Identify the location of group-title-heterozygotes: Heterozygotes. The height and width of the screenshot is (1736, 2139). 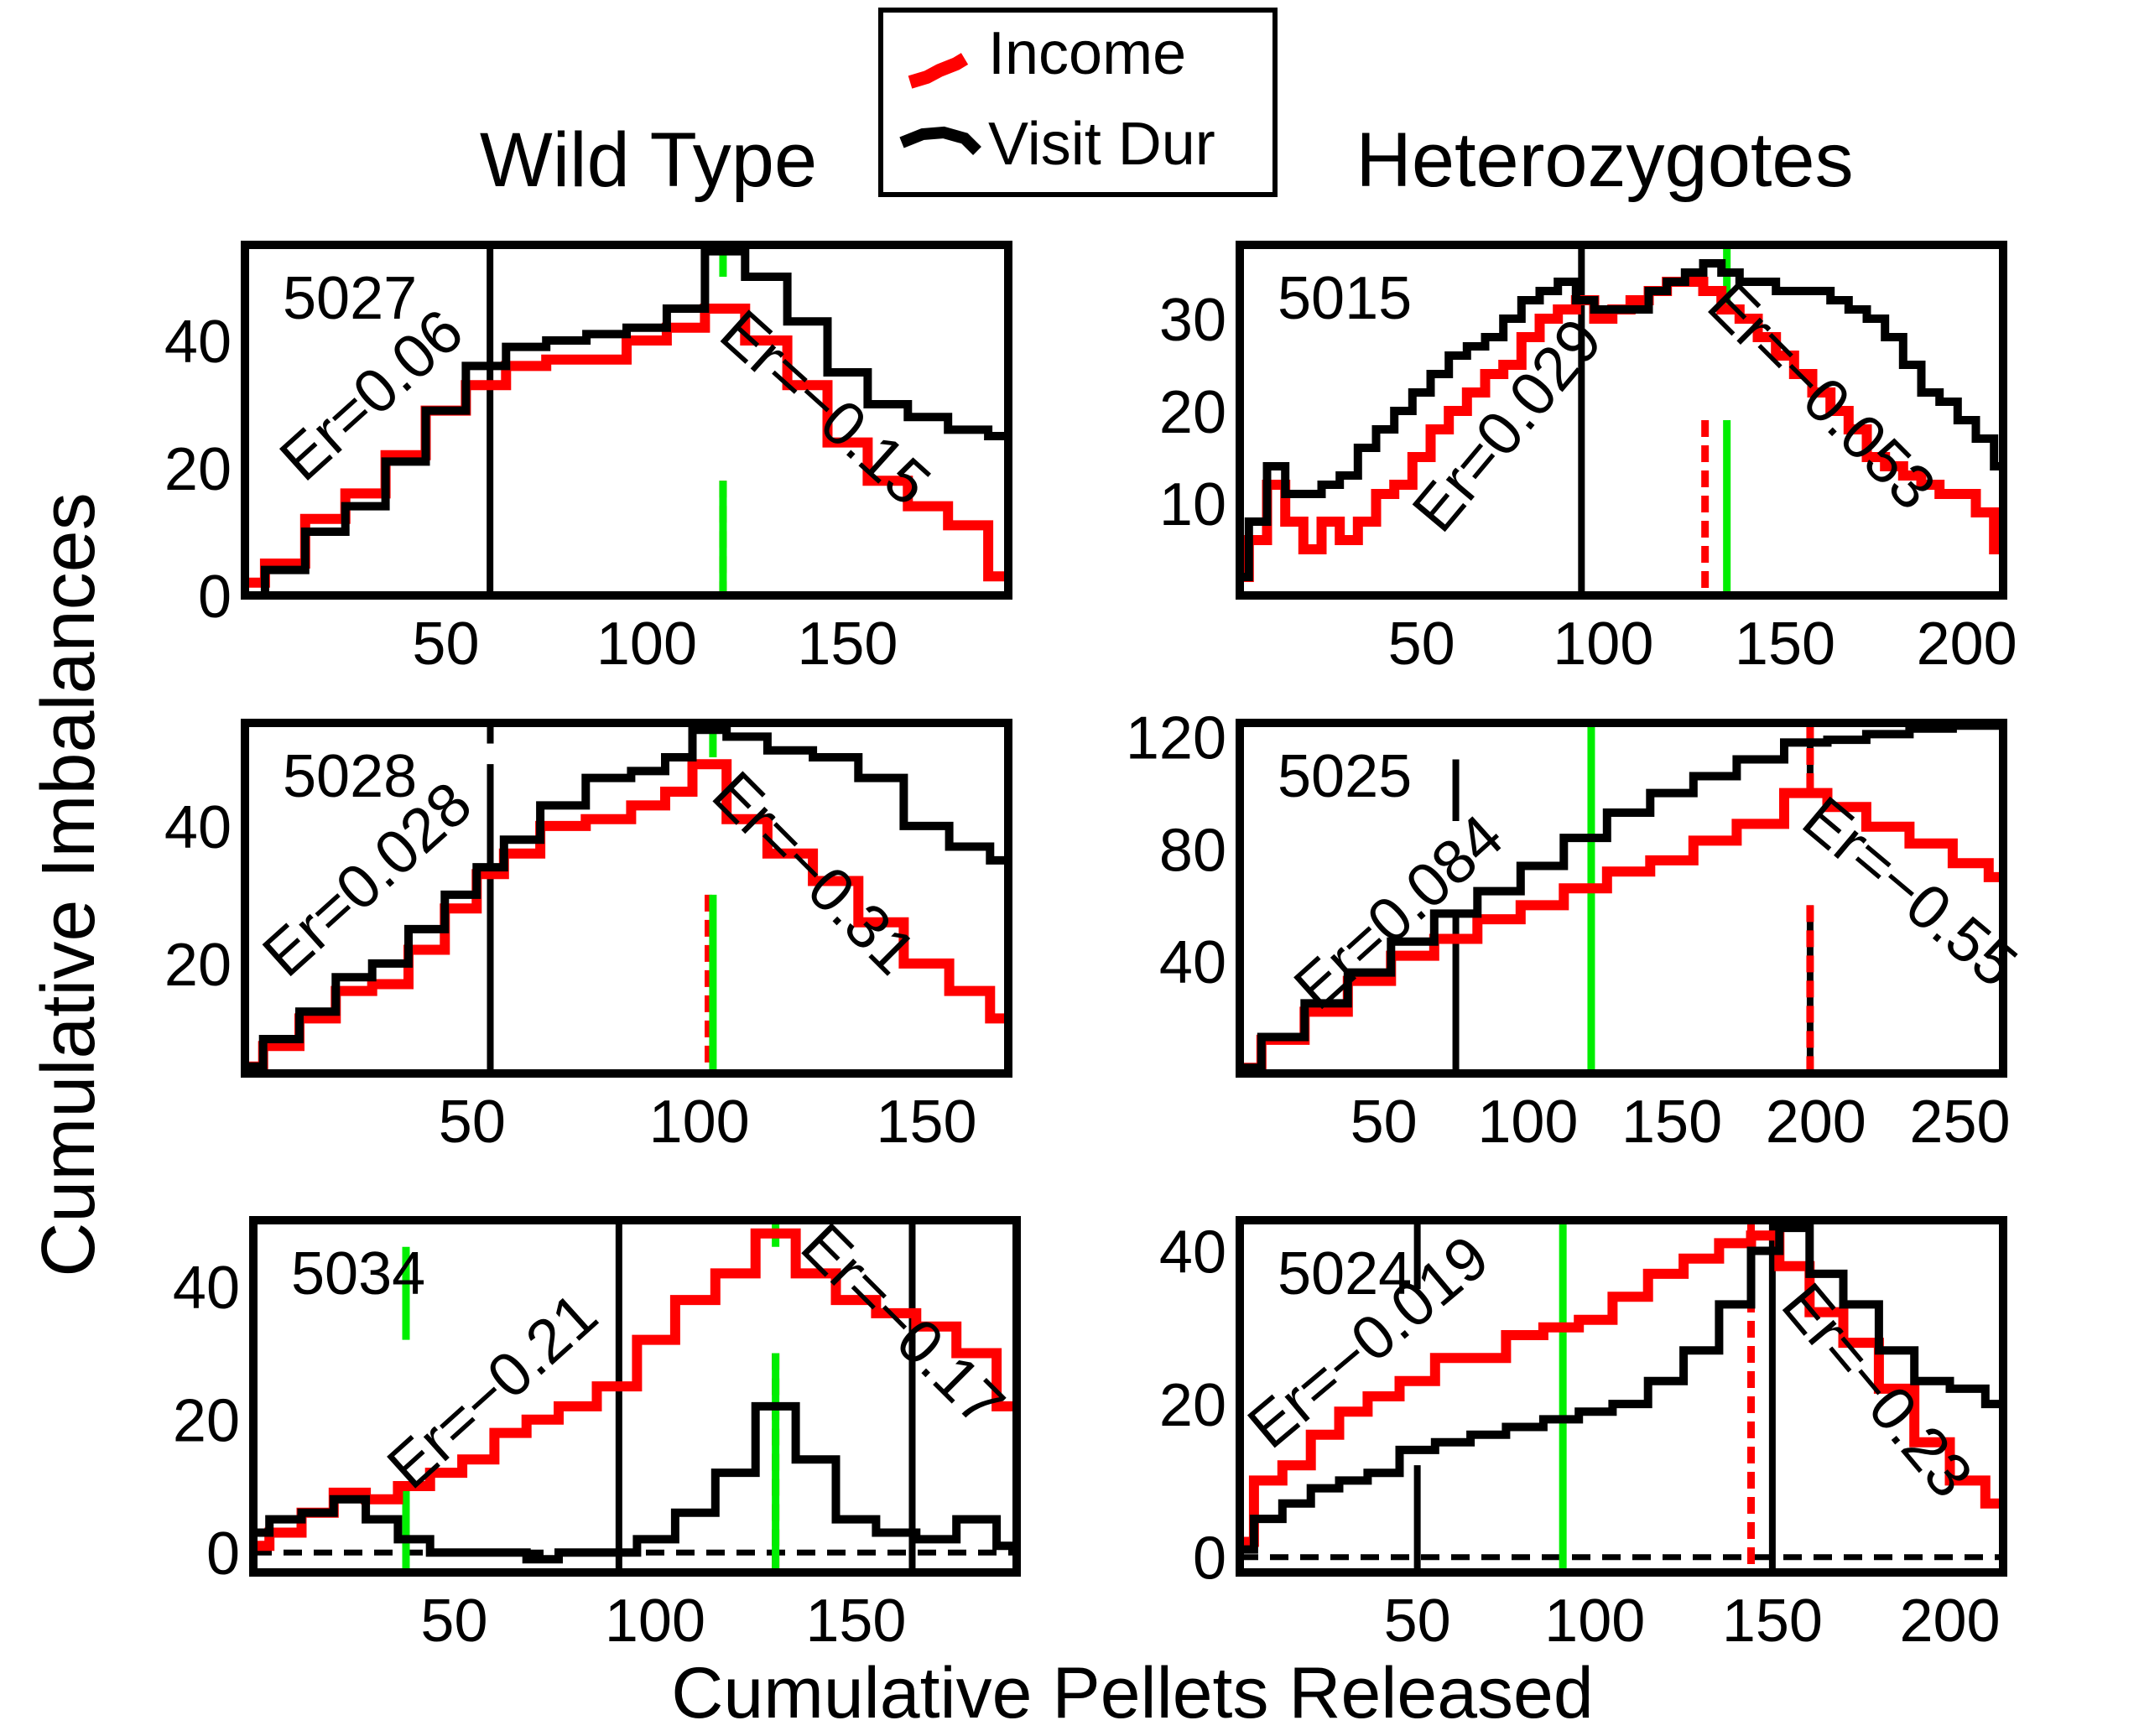
(1605, 160).